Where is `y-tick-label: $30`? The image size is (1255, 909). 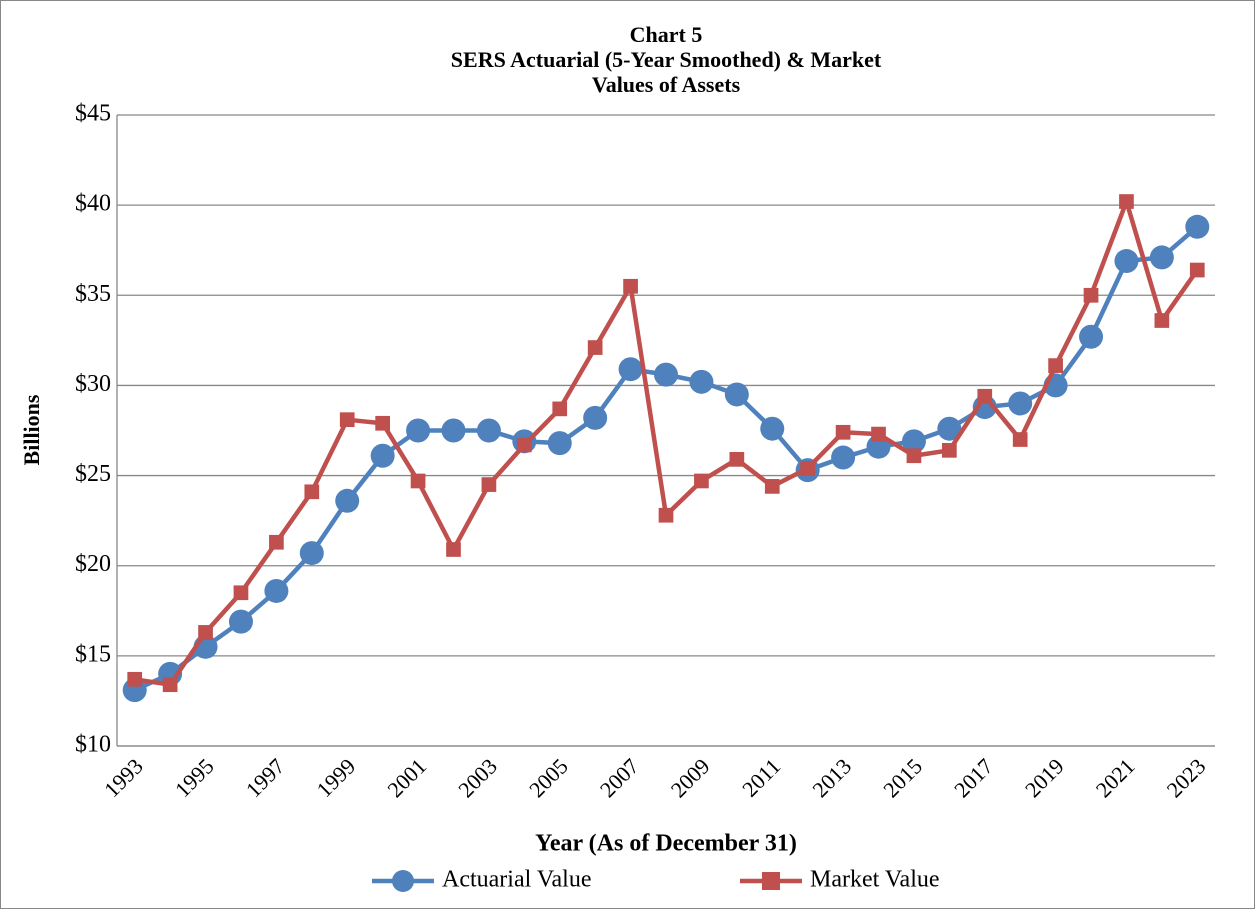
y-tick-label: $30 is located at coordinates (93, 384).